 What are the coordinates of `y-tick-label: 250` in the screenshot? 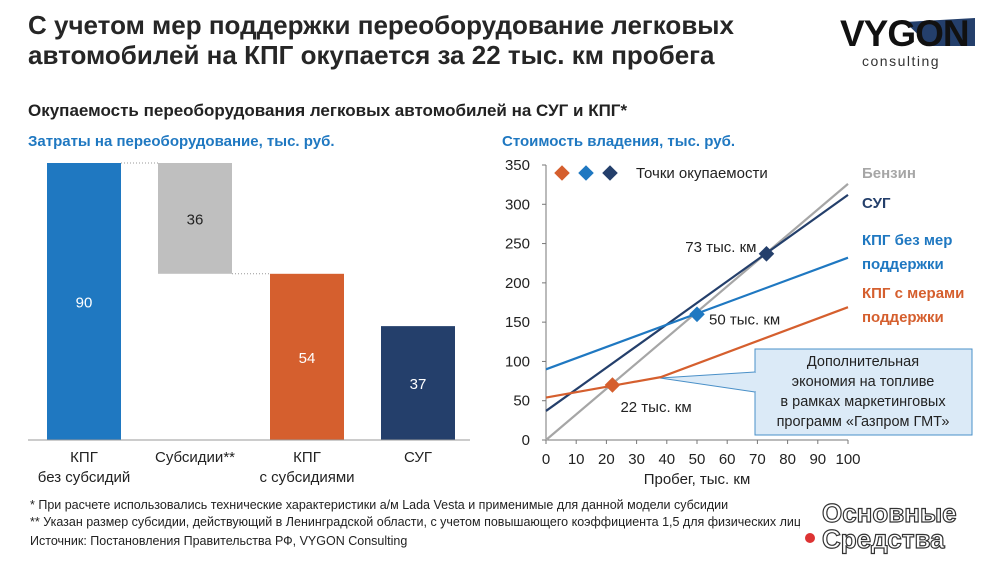 It's located at (517, 244).